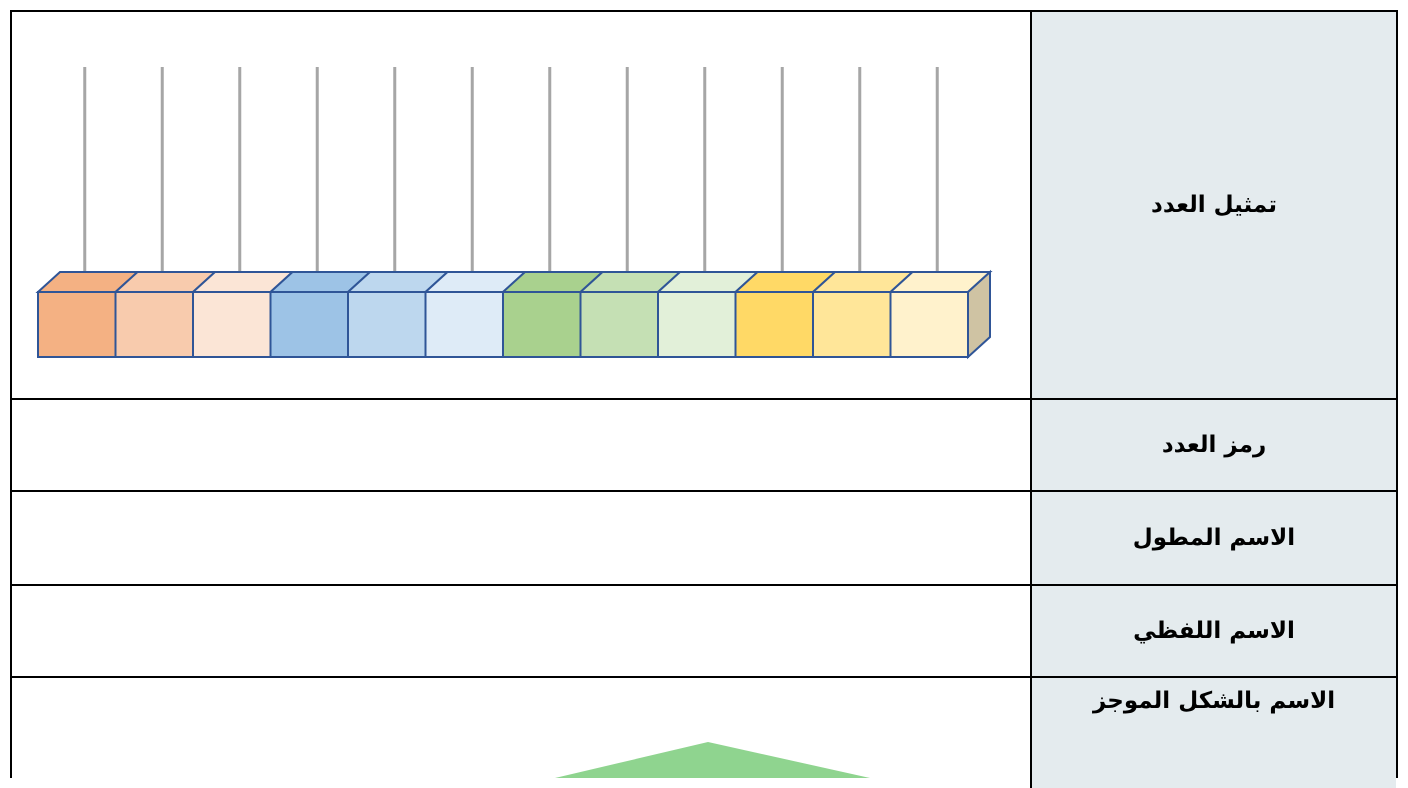 This screenshot has height=788, width=1408. Describe the element at coordinates (1213, 733) in the screenshot. I see `row-label: الاسم بالشكل الموجز` at that location.